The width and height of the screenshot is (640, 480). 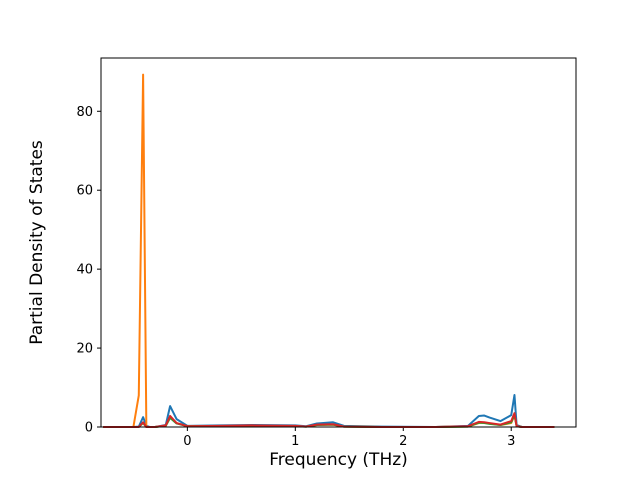 What do you see at coordinates (329, 420) in the screenshot?
I see `series-line` at bounding box center [329, 420].